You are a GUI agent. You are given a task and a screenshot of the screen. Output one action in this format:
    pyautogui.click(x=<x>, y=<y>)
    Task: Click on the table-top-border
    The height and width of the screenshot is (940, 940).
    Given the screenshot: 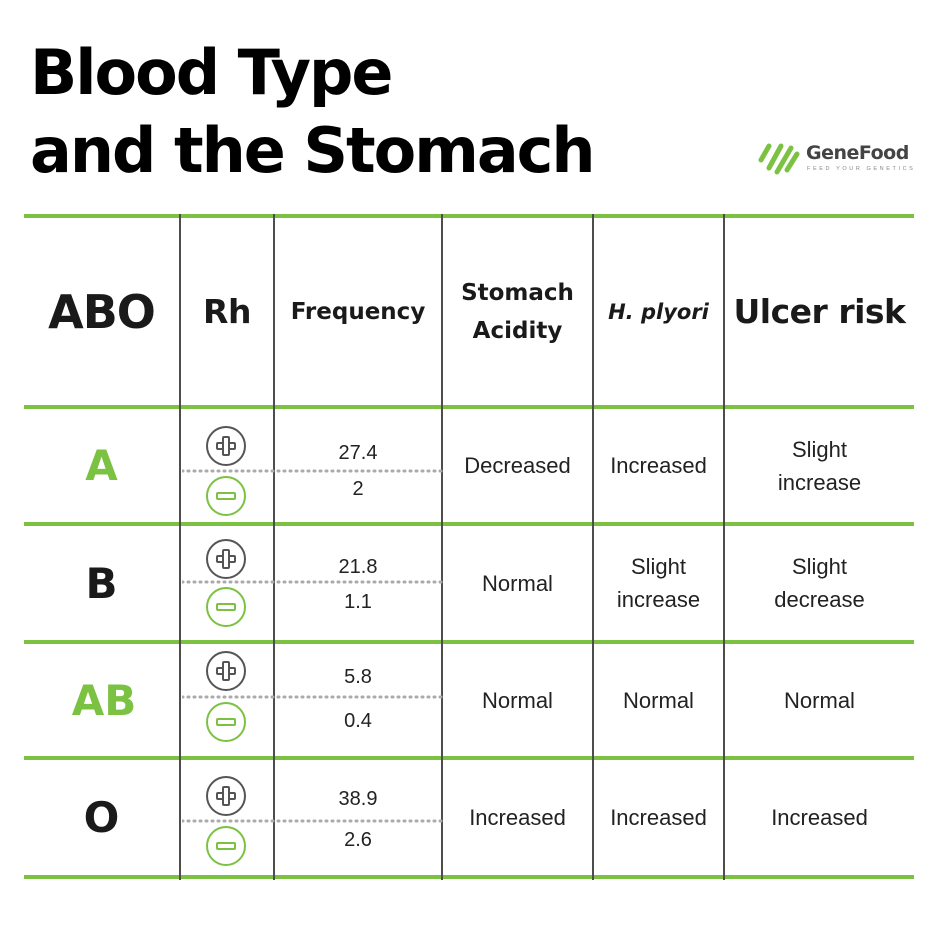 What is the action you would take?
    pyautogui.click(x=469, y=216)
    